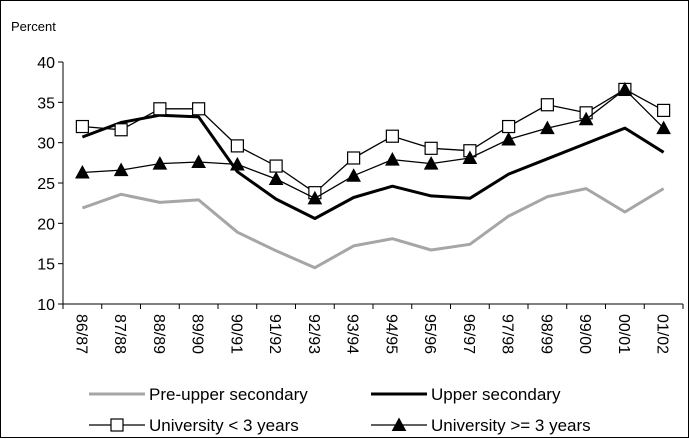 The width and height of the screenshot is (689, 439). Describe the element at coordinates (274, 334) in the screenshot. I see `x-tick-label: 91/92` at that location.